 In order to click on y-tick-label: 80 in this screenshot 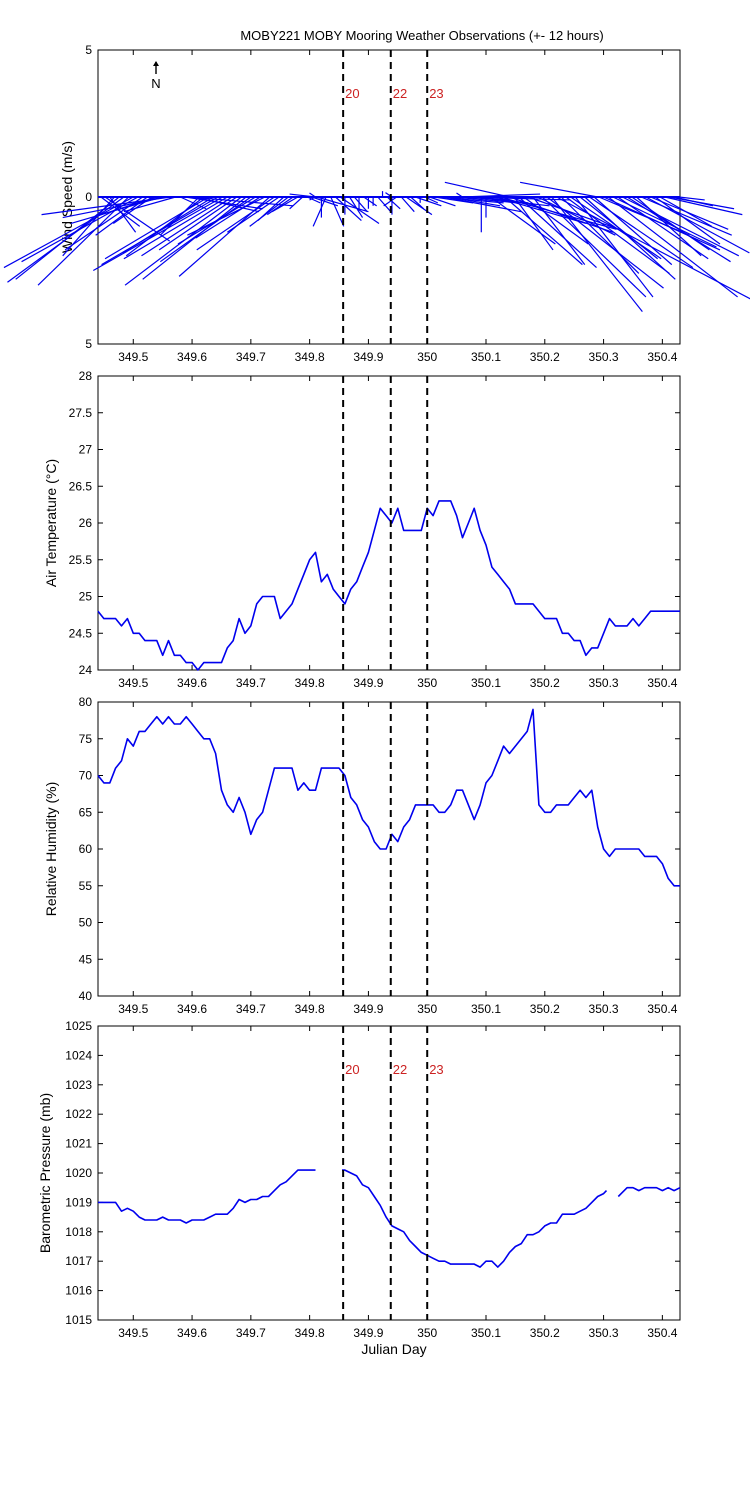, I will do `click(86, 702)`.